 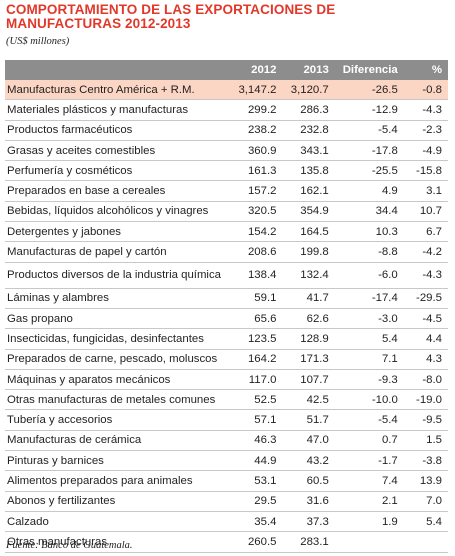 What do you see at coordinates (308, 400) in the screenshot?
I see `cell-2013: 42.5` at bounding box center [308, 400].